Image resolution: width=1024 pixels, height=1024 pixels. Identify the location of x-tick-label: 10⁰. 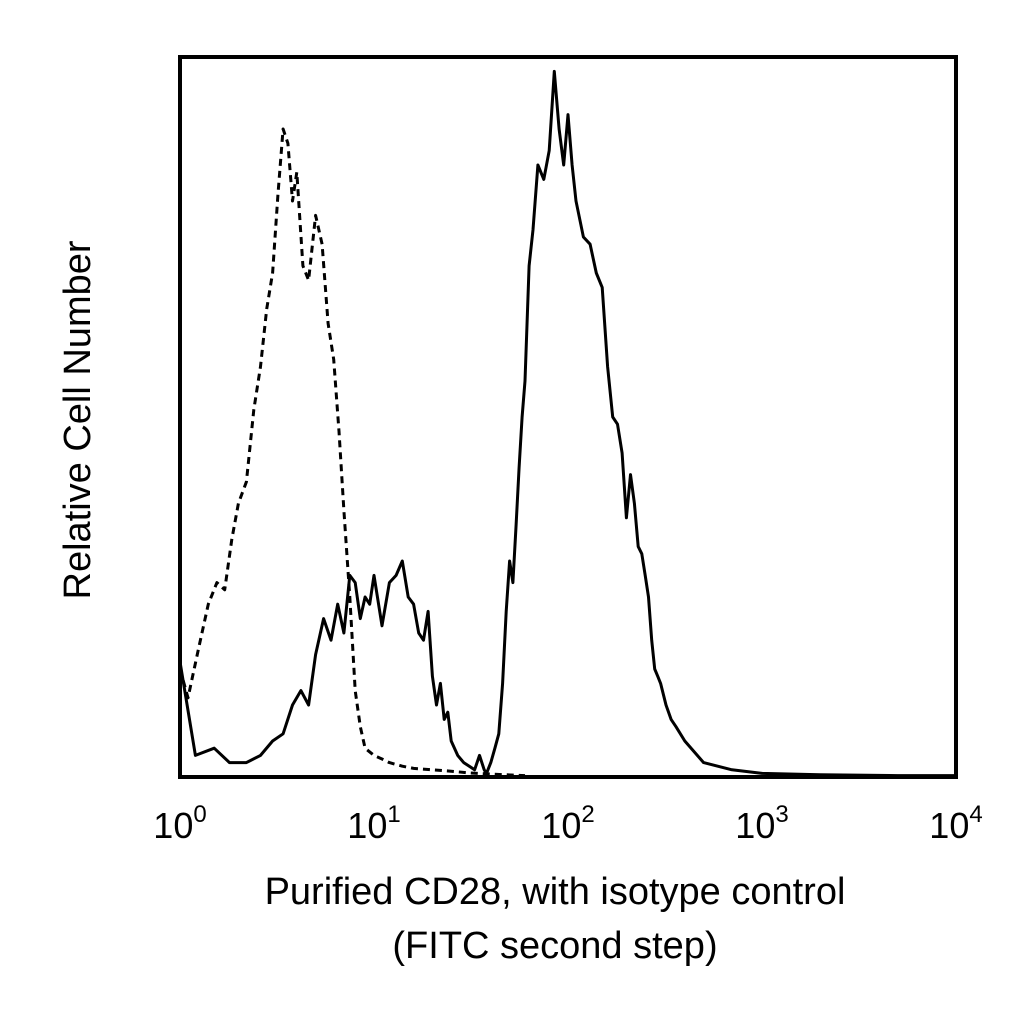
(179, 823).